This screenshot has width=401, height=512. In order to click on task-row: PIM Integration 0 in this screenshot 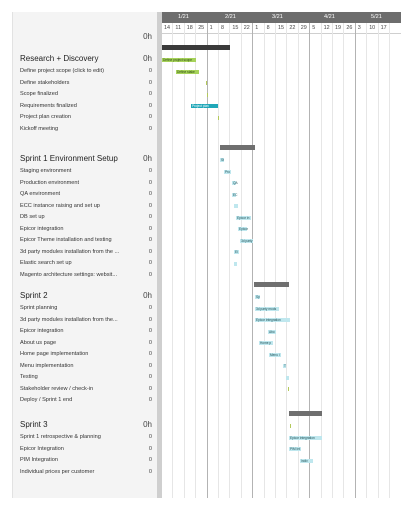, I will do `click(85, 461)`.